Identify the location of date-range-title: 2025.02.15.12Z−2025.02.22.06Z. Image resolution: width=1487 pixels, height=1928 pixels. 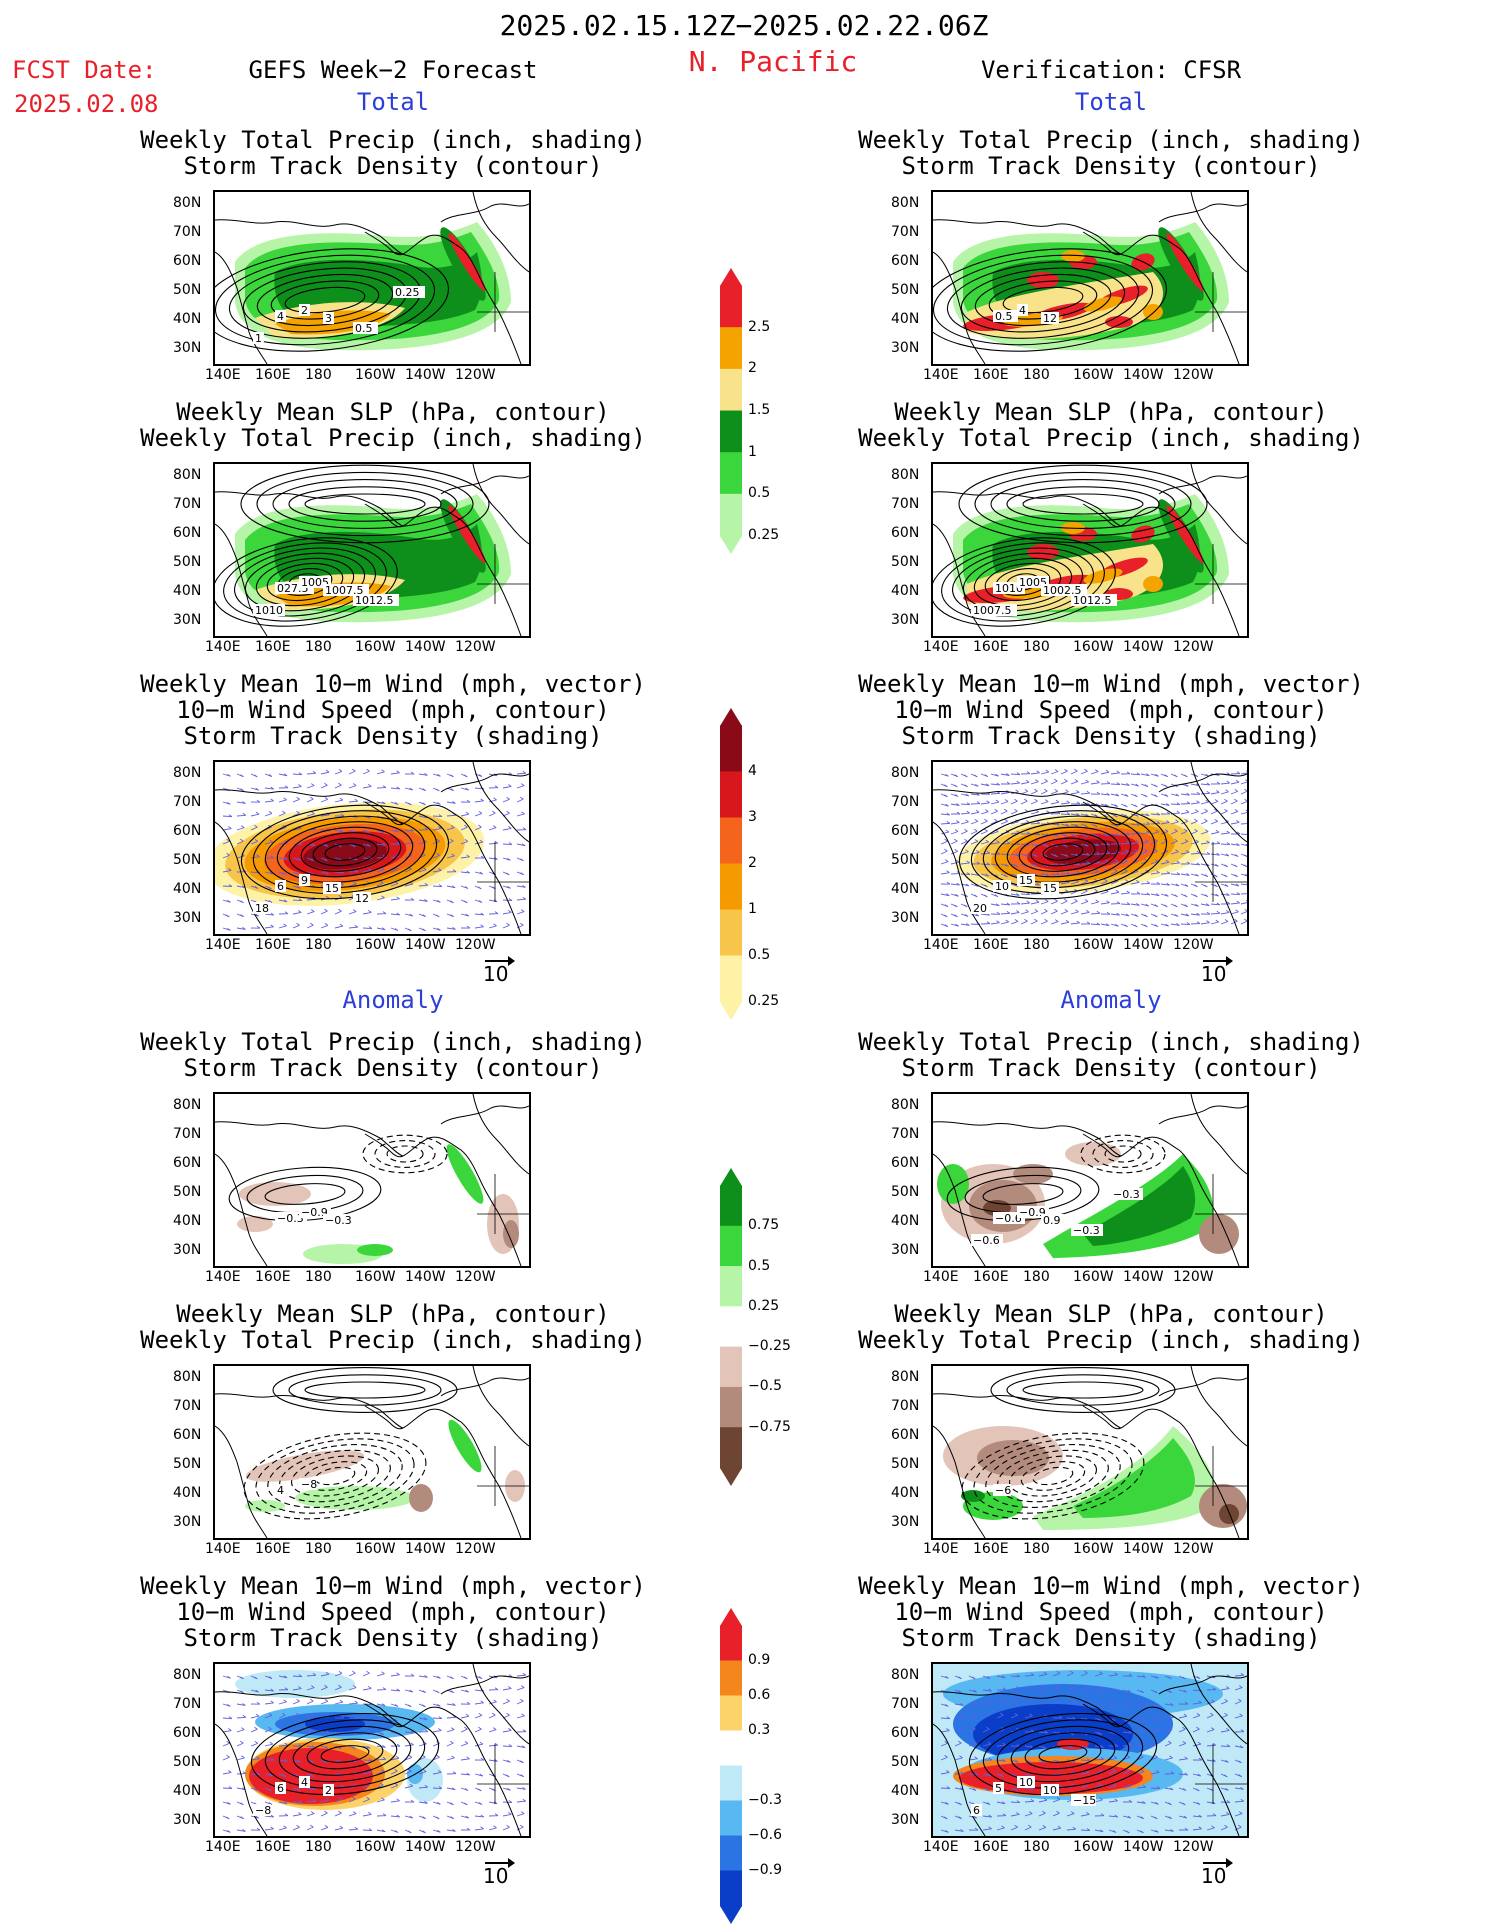
(744, 26).